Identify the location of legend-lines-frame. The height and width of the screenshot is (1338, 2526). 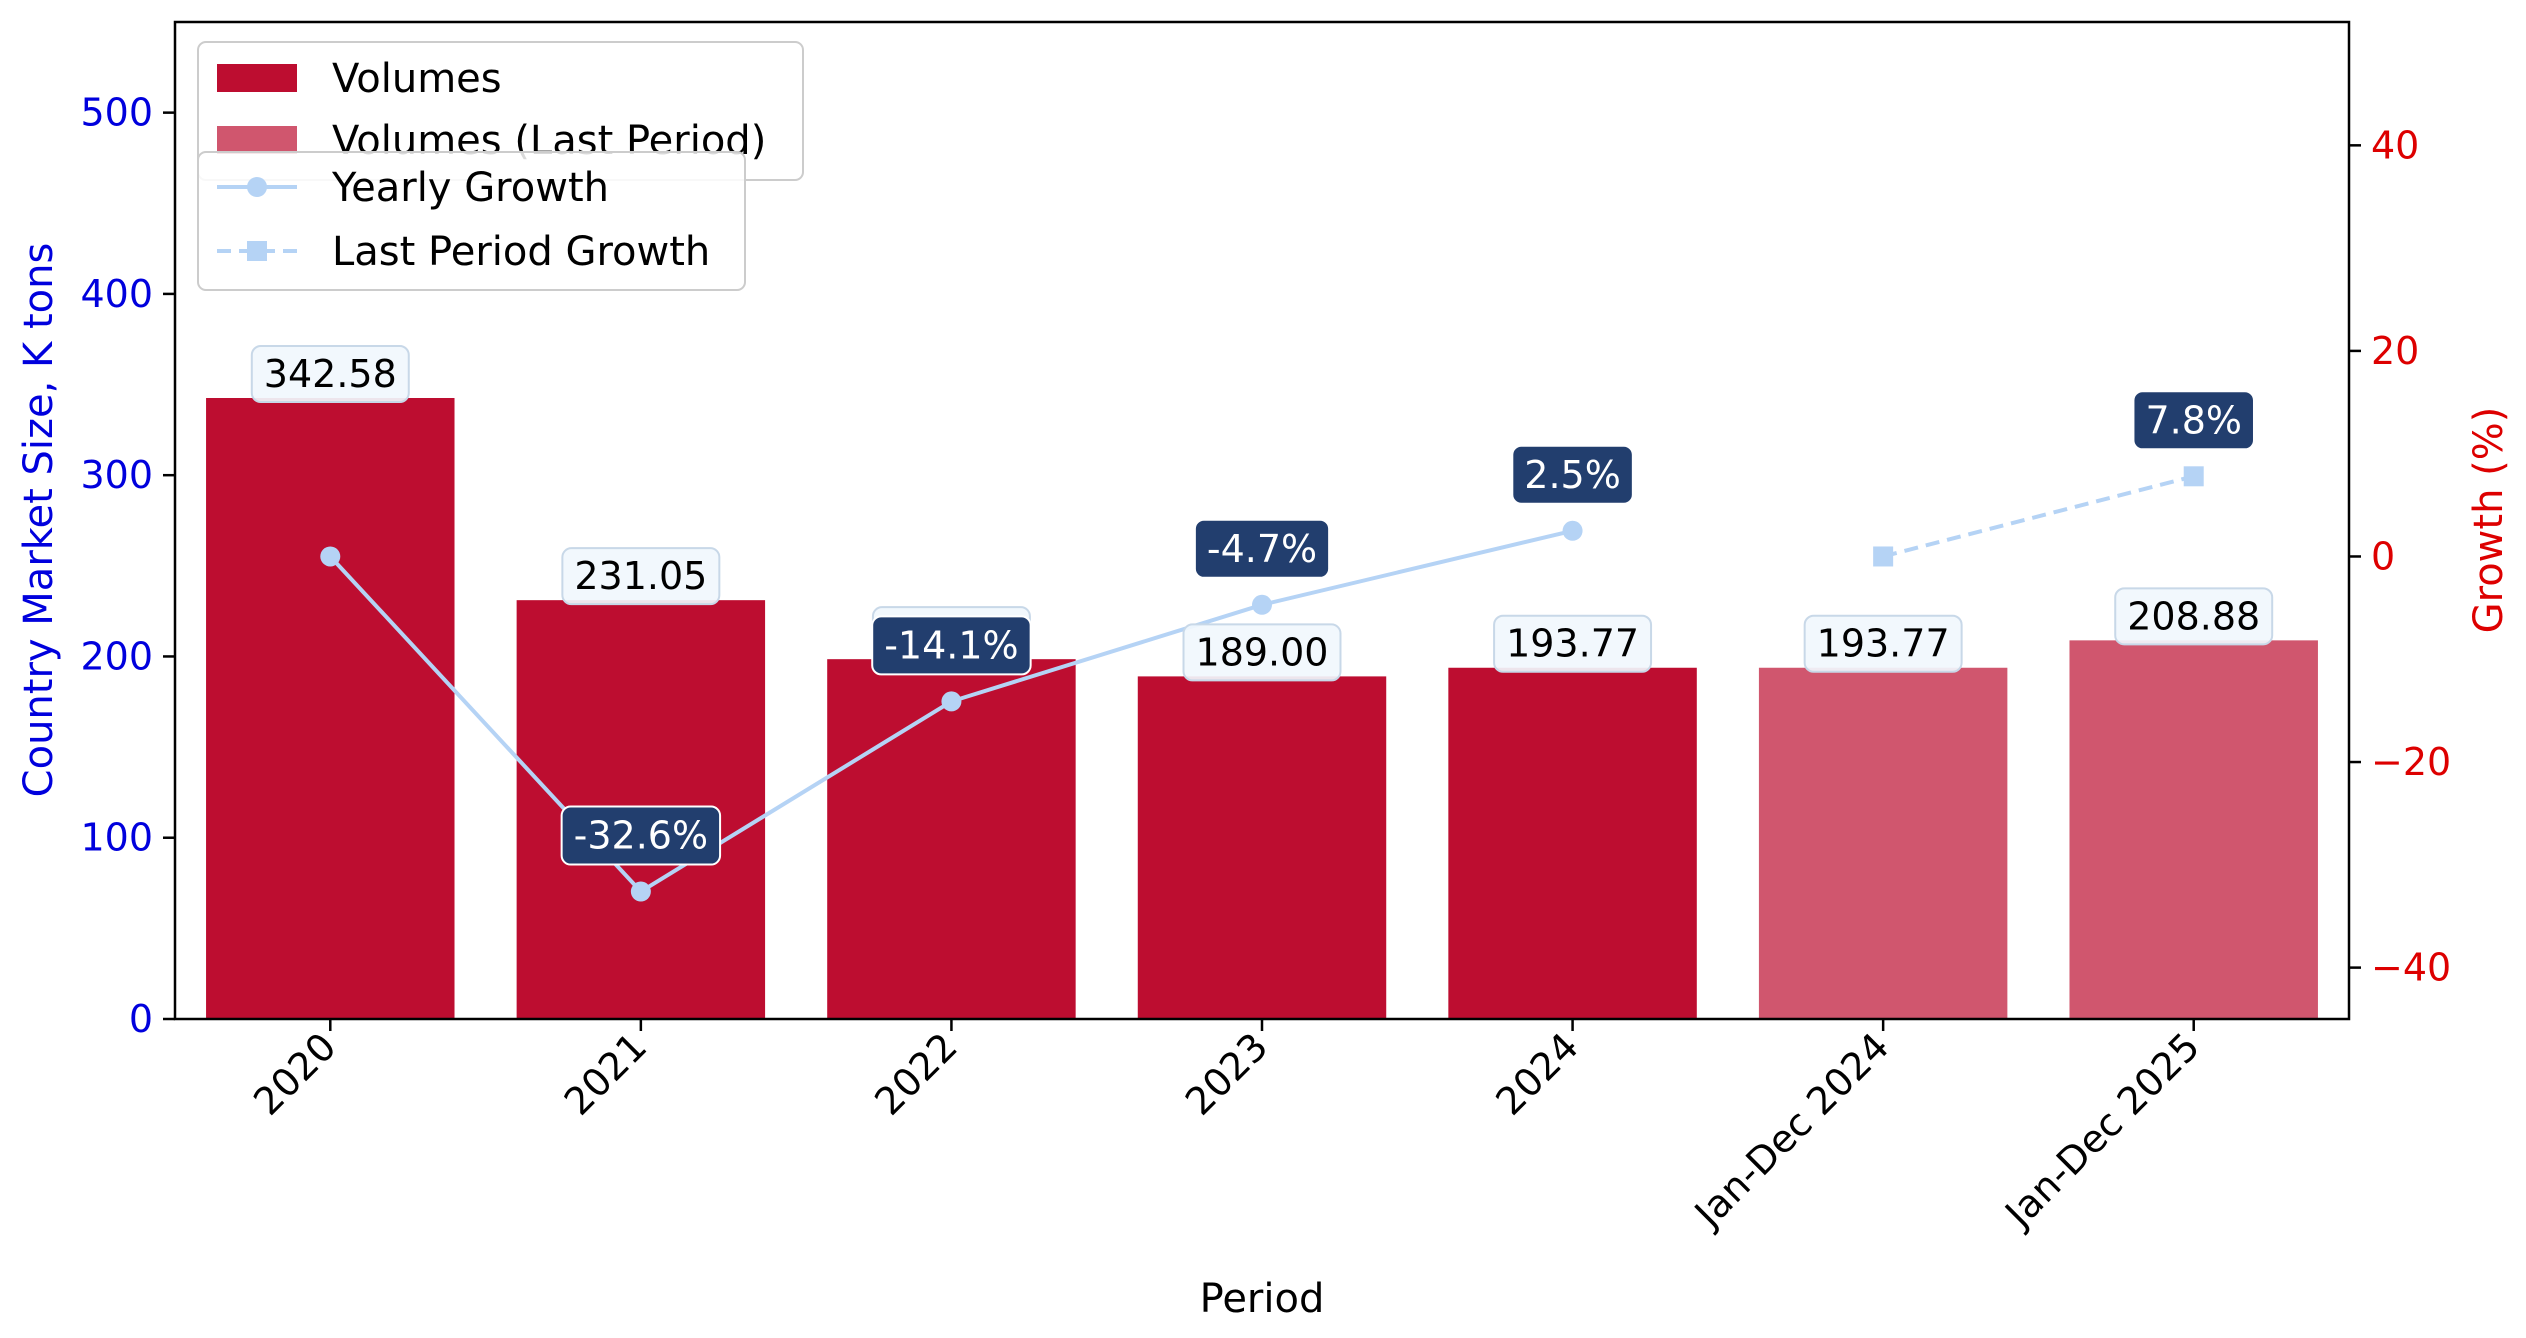
(471, 221).